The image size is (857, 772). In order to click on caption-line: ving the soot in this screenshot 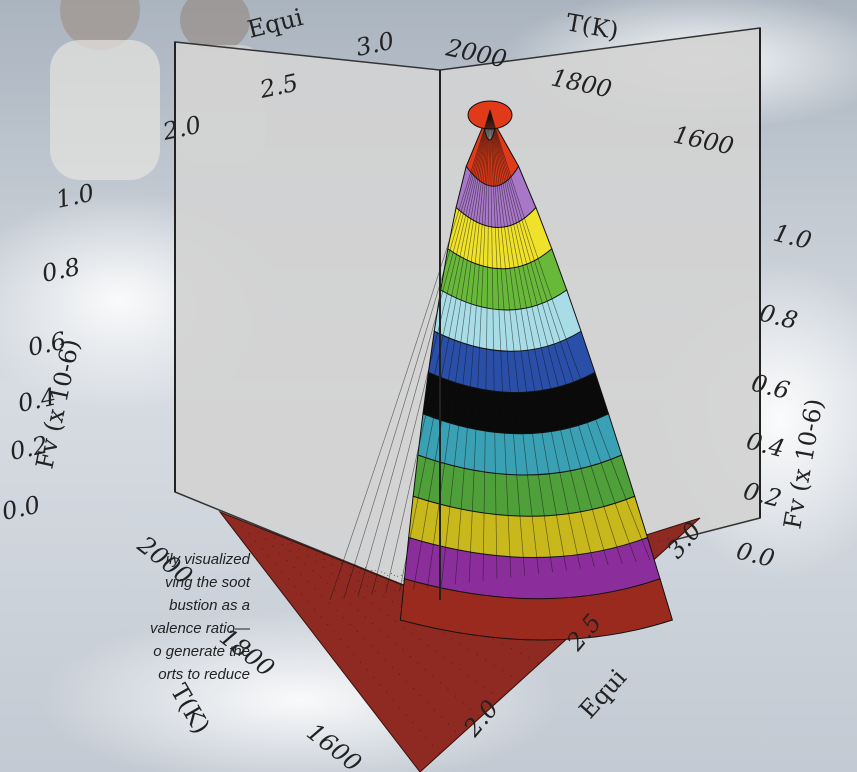, I will do `click(207, 582)`.